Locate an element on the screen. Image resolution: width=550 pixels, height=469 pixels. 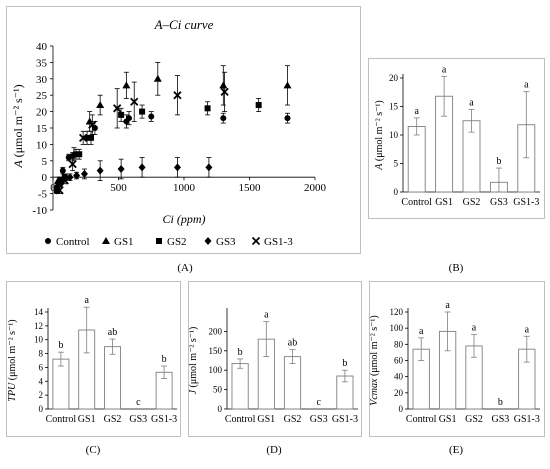
panel-d-frame is located at coordinates (275, 359).